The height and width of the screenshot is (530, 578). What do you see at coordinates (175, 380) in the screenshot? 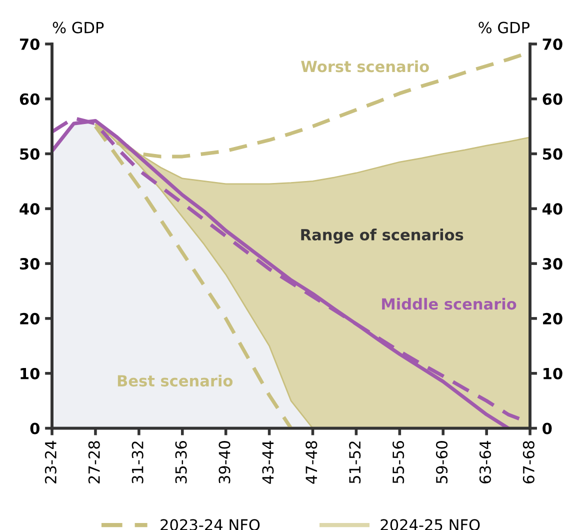
I see `annotation: Best scenario` at bounding box center [175, 380].